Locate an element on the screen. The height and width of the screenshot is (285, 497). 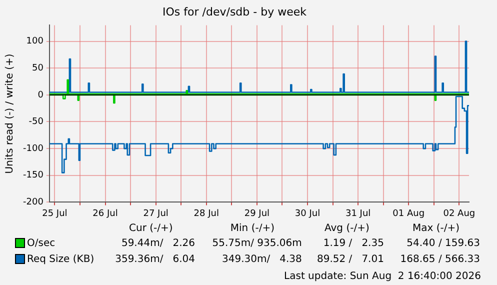
legend-label: Req Size (KB) is located at coordinates (61, 260).